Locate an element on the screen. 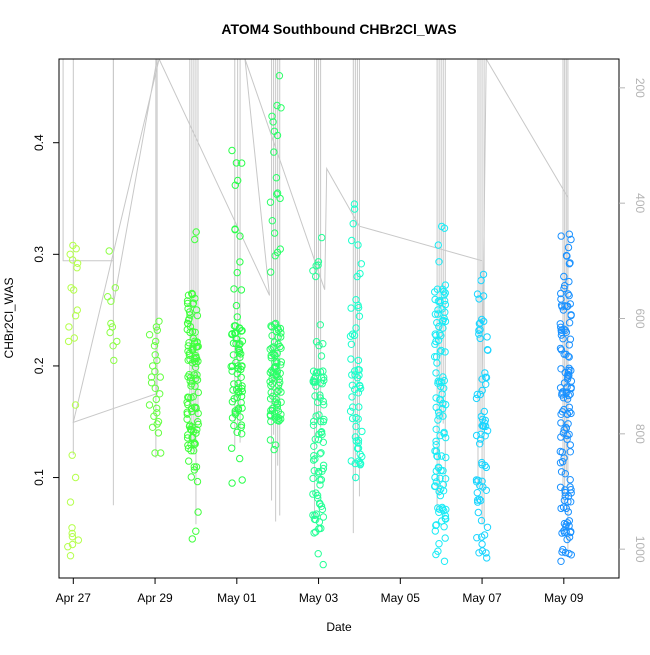 Image resolution: width=650 pixels, height=655 pixels. x-tick-label-2: May 01 is located at coordinates (237, 598).